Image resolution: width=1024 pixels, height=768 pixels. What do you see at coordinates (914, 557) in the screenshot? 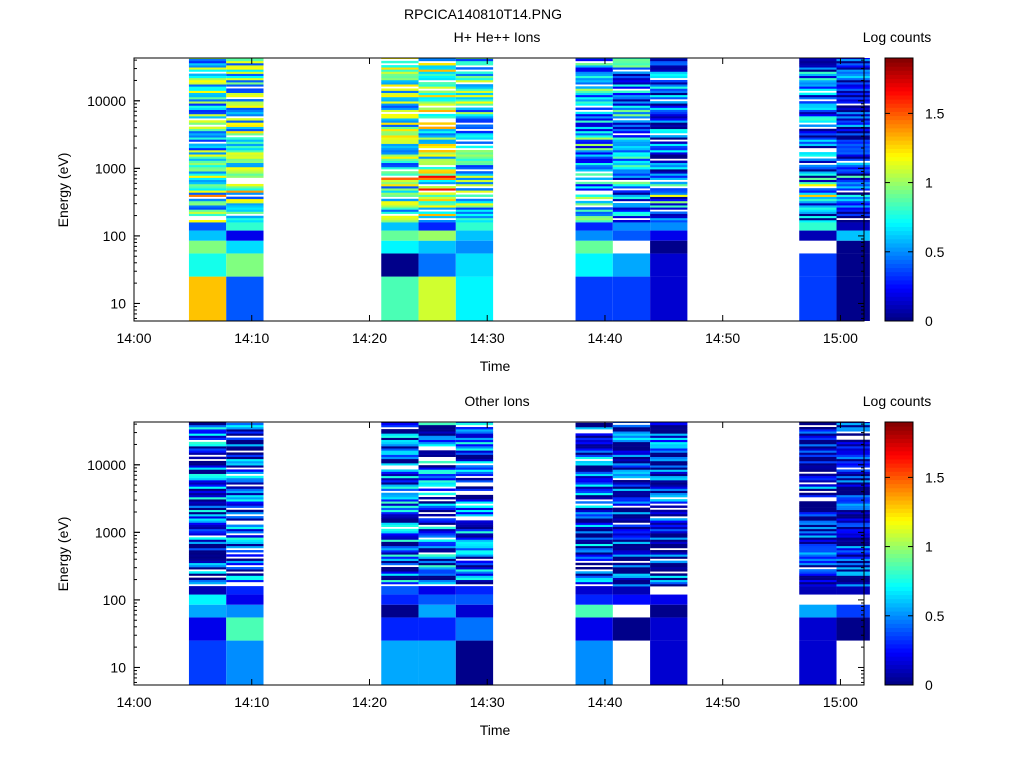
I see `panel-bottom-colorbar: 00.511.5` at bounding box center [914, 557].